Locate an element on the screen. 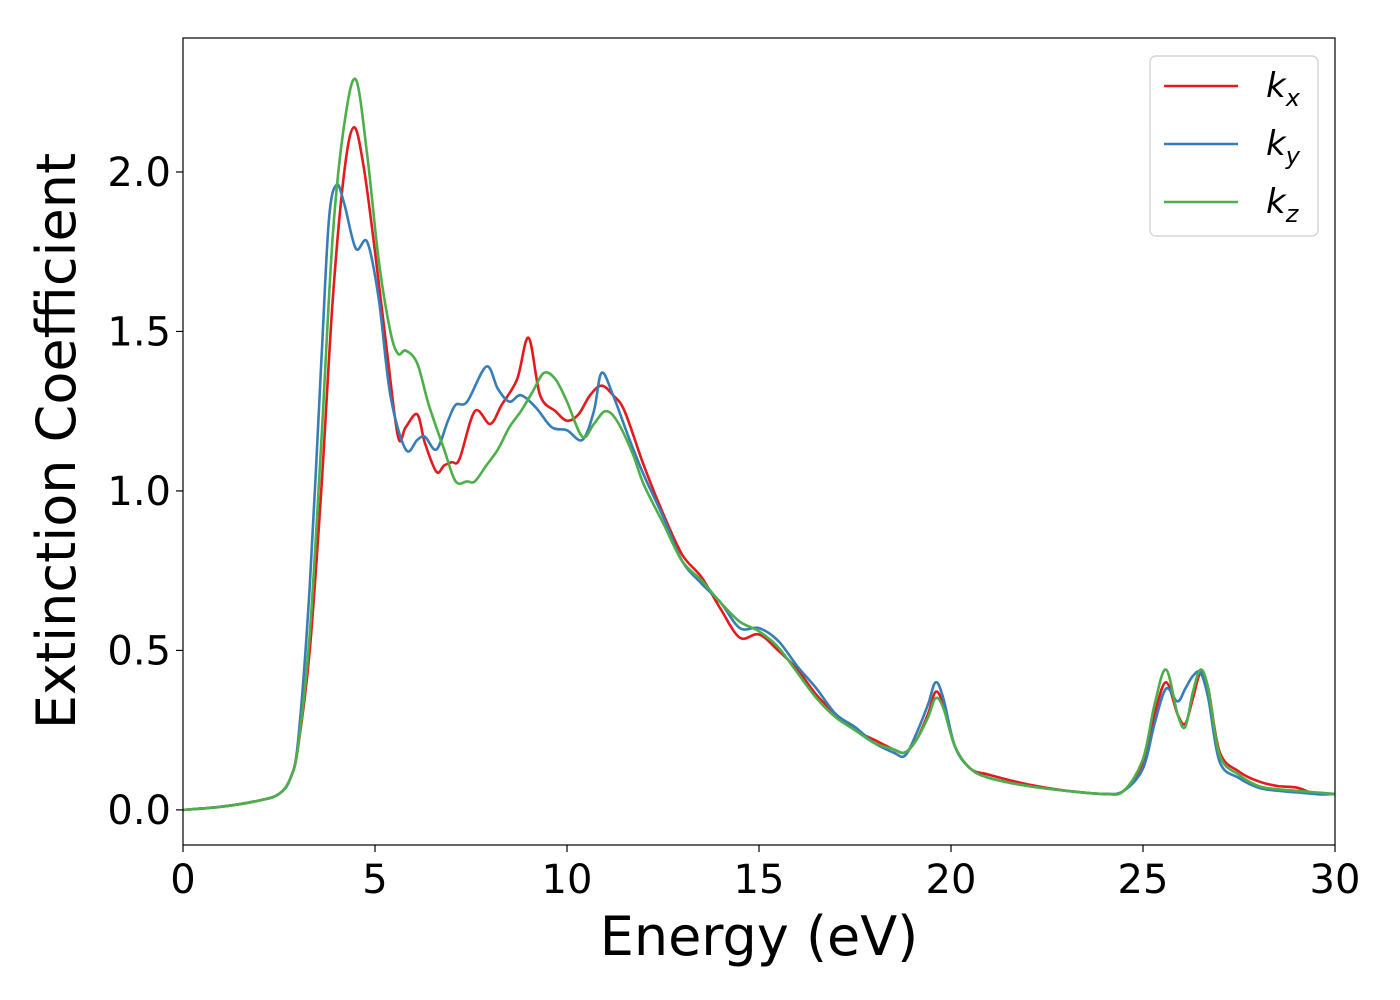  x-tick-label: 20 is located at coordinates (951, 880).